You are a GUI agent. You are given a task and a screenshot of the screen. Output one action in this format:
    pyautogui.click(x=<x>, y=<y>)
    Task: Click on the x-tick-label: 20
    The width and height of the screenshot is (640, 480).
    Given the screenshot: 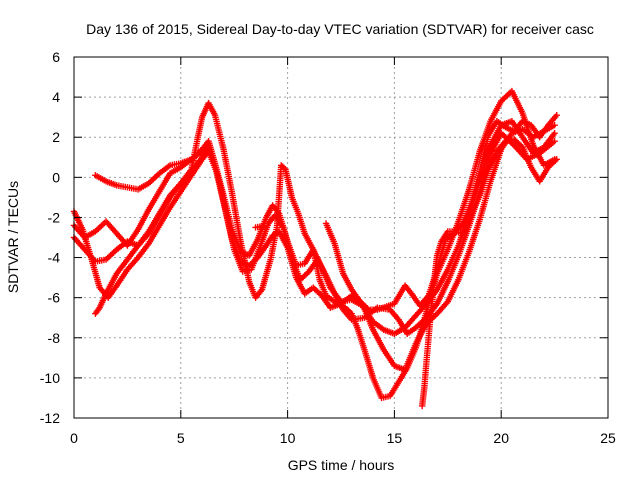 What is the action you would take?
    pyautogui.click(x=501, y=438)
    